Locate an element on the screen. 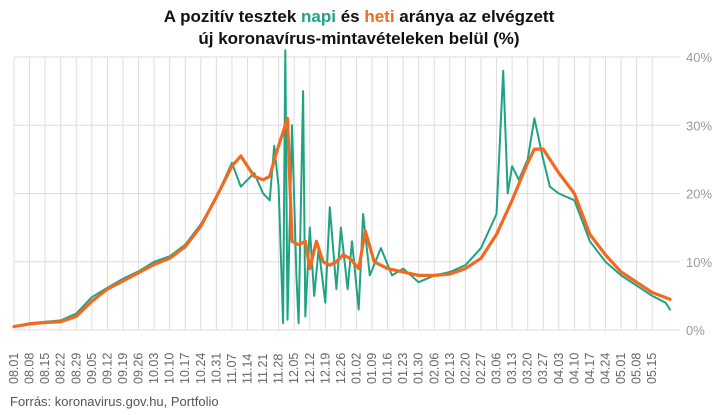 Image resolution: width=718 pixels, height=415 pixels. x-tick-label: 10.31 is located at coordinates (216, 368).